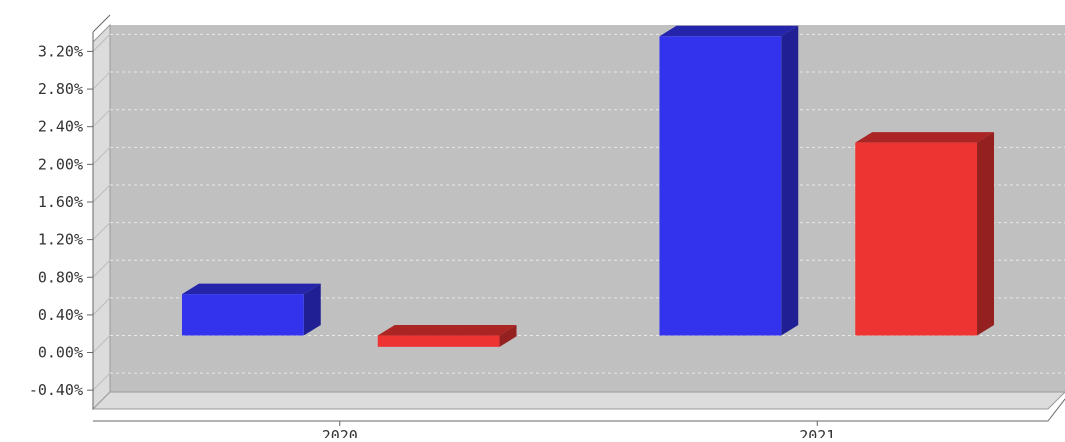 This screenshot has height=442, width=1065. I want to click on x-axis-ticks: 2020 2021, so click(578, 431).